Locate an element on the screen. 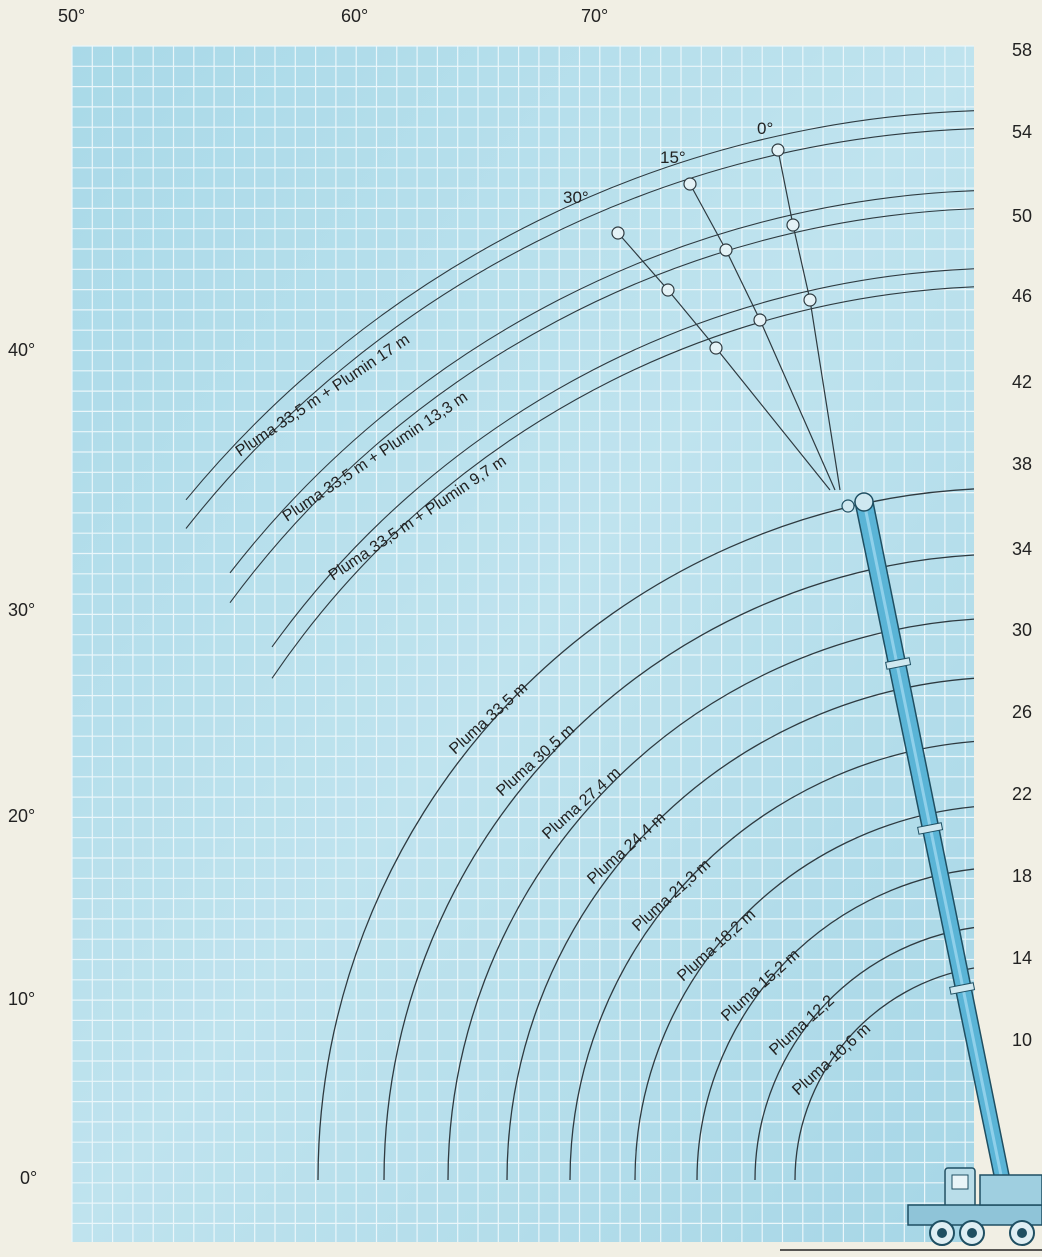 This screenshot has width=1042, height=1257. top-angle-60: 60° is located at coordinates (354, 16).